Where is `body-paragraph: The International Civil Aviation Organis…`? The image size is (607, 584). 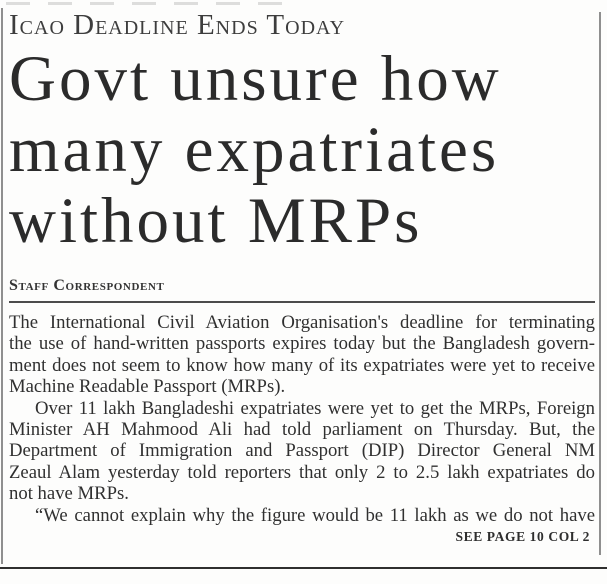
body-paragraph: The International Civil Aviation Organis… is located at coordinates (302, 355).